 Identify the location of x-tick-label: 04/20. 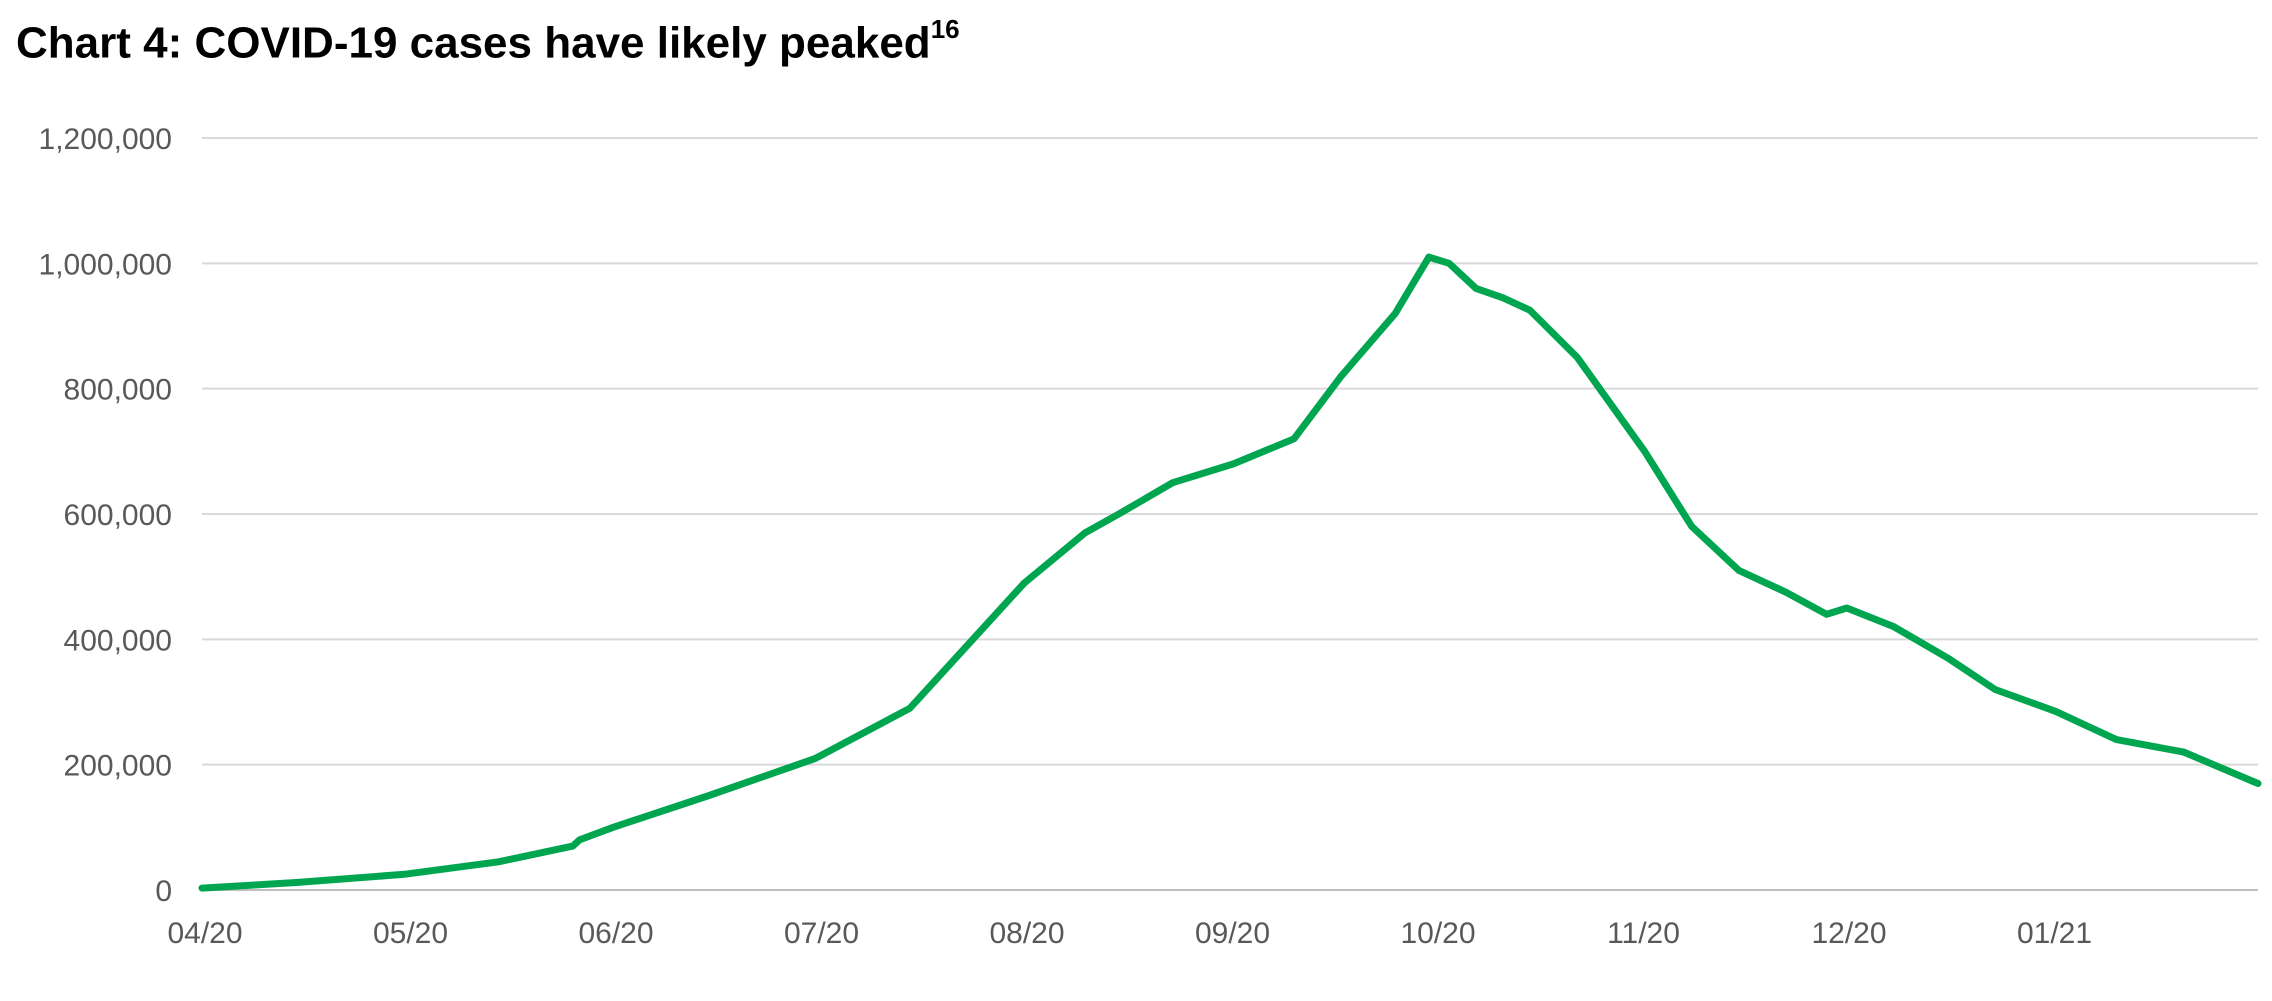
(204, 933).